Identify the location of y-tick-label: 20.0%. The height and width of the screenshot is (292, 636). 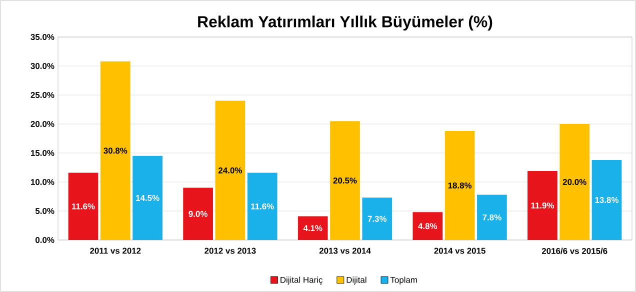
(42, 124).